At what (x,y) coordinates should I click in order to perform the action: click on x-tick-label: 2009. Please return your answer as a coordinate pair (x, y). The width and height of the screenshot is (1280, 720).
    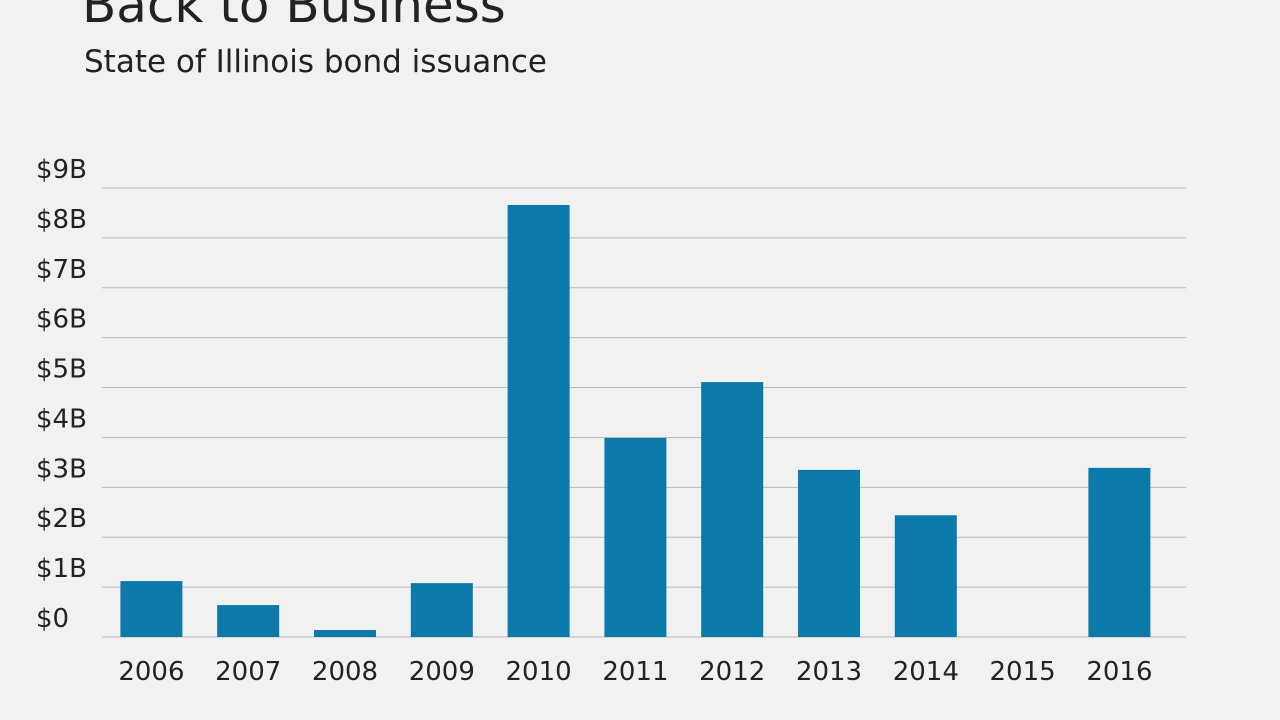
    Looking at the image, I should click on (442, 672).